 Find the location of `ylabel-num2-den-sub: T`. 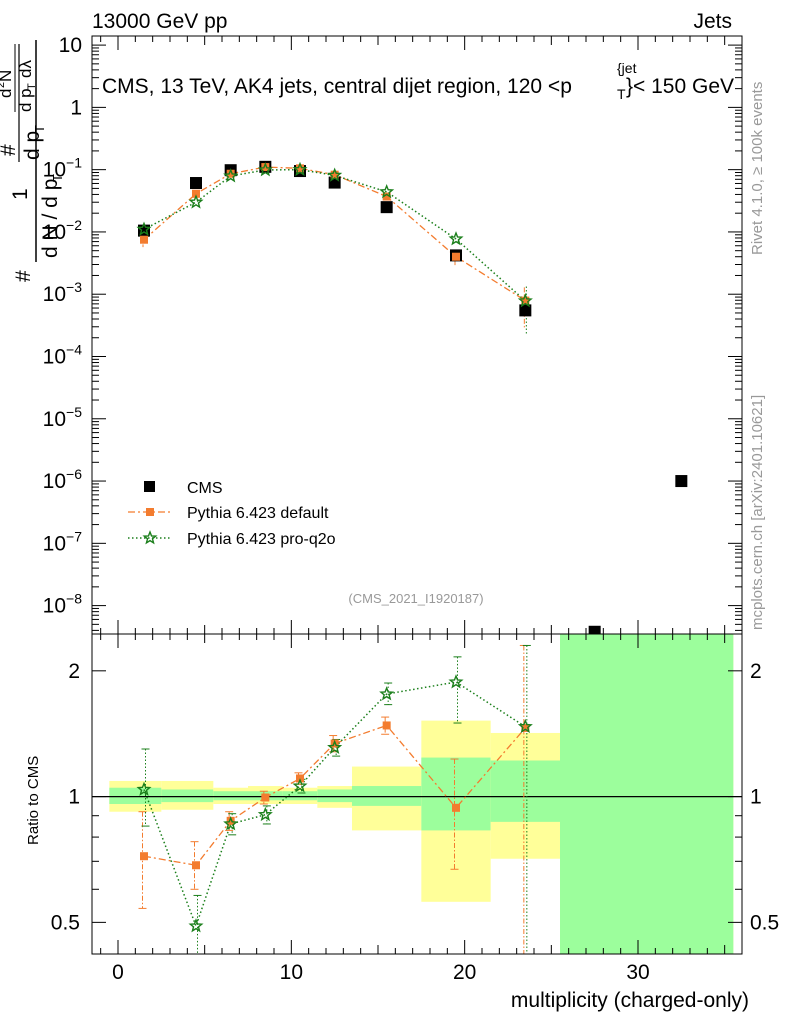

ylabel-num2-den-sub: T is located at coordinates (32, 86).